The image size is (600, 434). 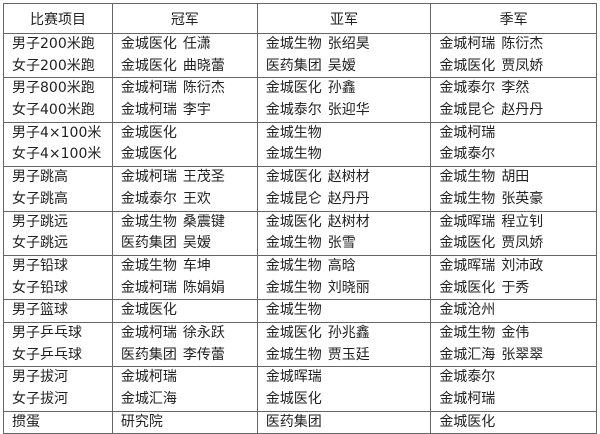 I want to click on third-cell: 金城柯瑞 金城泰尔, so click(x=513, y=144).